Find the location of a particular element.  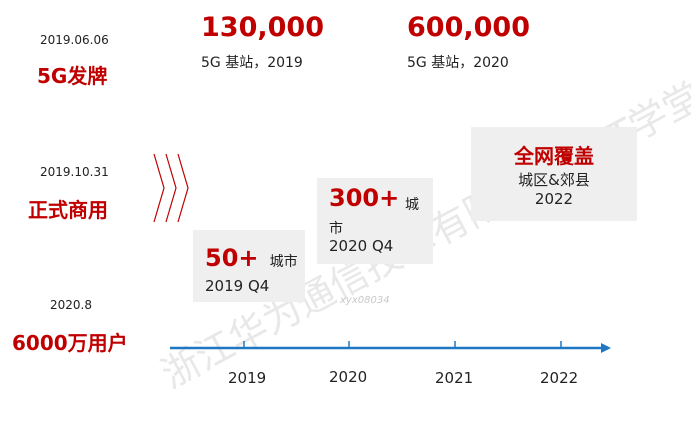

box-2019-period: 2019 Q4 is located at coordinates (237, 286).